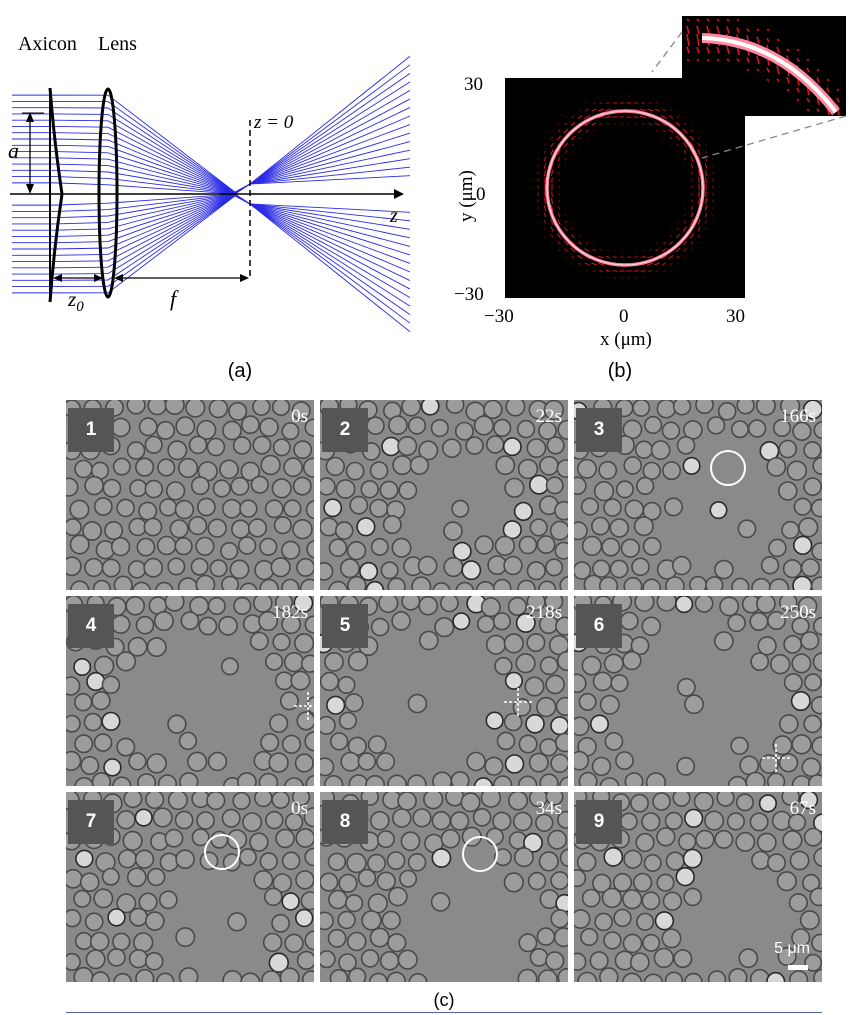  What do you see at coordinates (75, 301) in the screenshot?
I see `z0-label: z0` at bounding box center [75, 301].